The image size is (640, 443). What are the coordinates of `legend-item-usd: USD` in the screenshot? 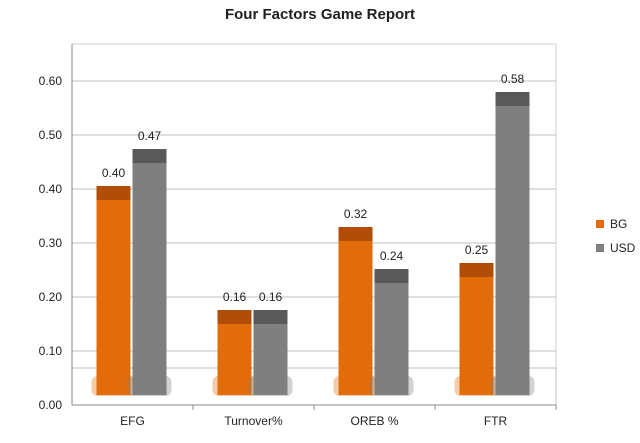 It's located at (615, 248).